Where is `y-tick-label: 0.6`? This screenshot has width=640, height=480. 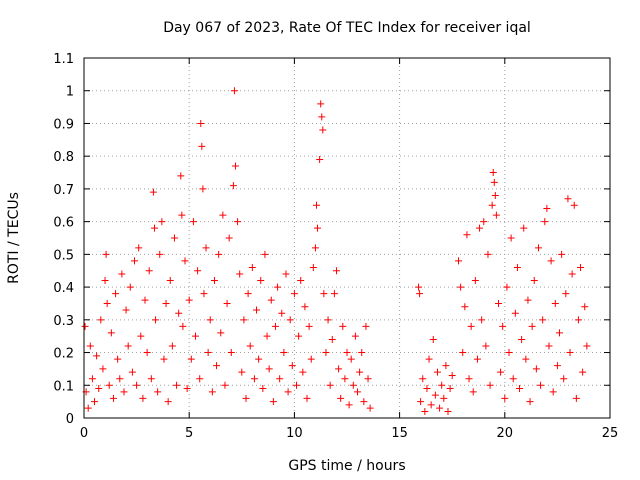 y-tick-label: 0.6 is located at coordinates (63, 223).